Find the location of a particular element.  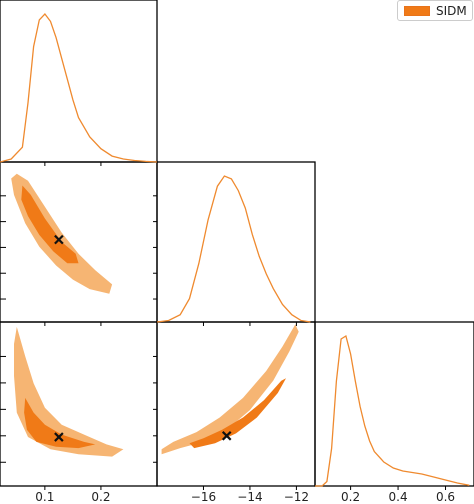

x-tick-label: −16 is located at coordinates (203, 497).